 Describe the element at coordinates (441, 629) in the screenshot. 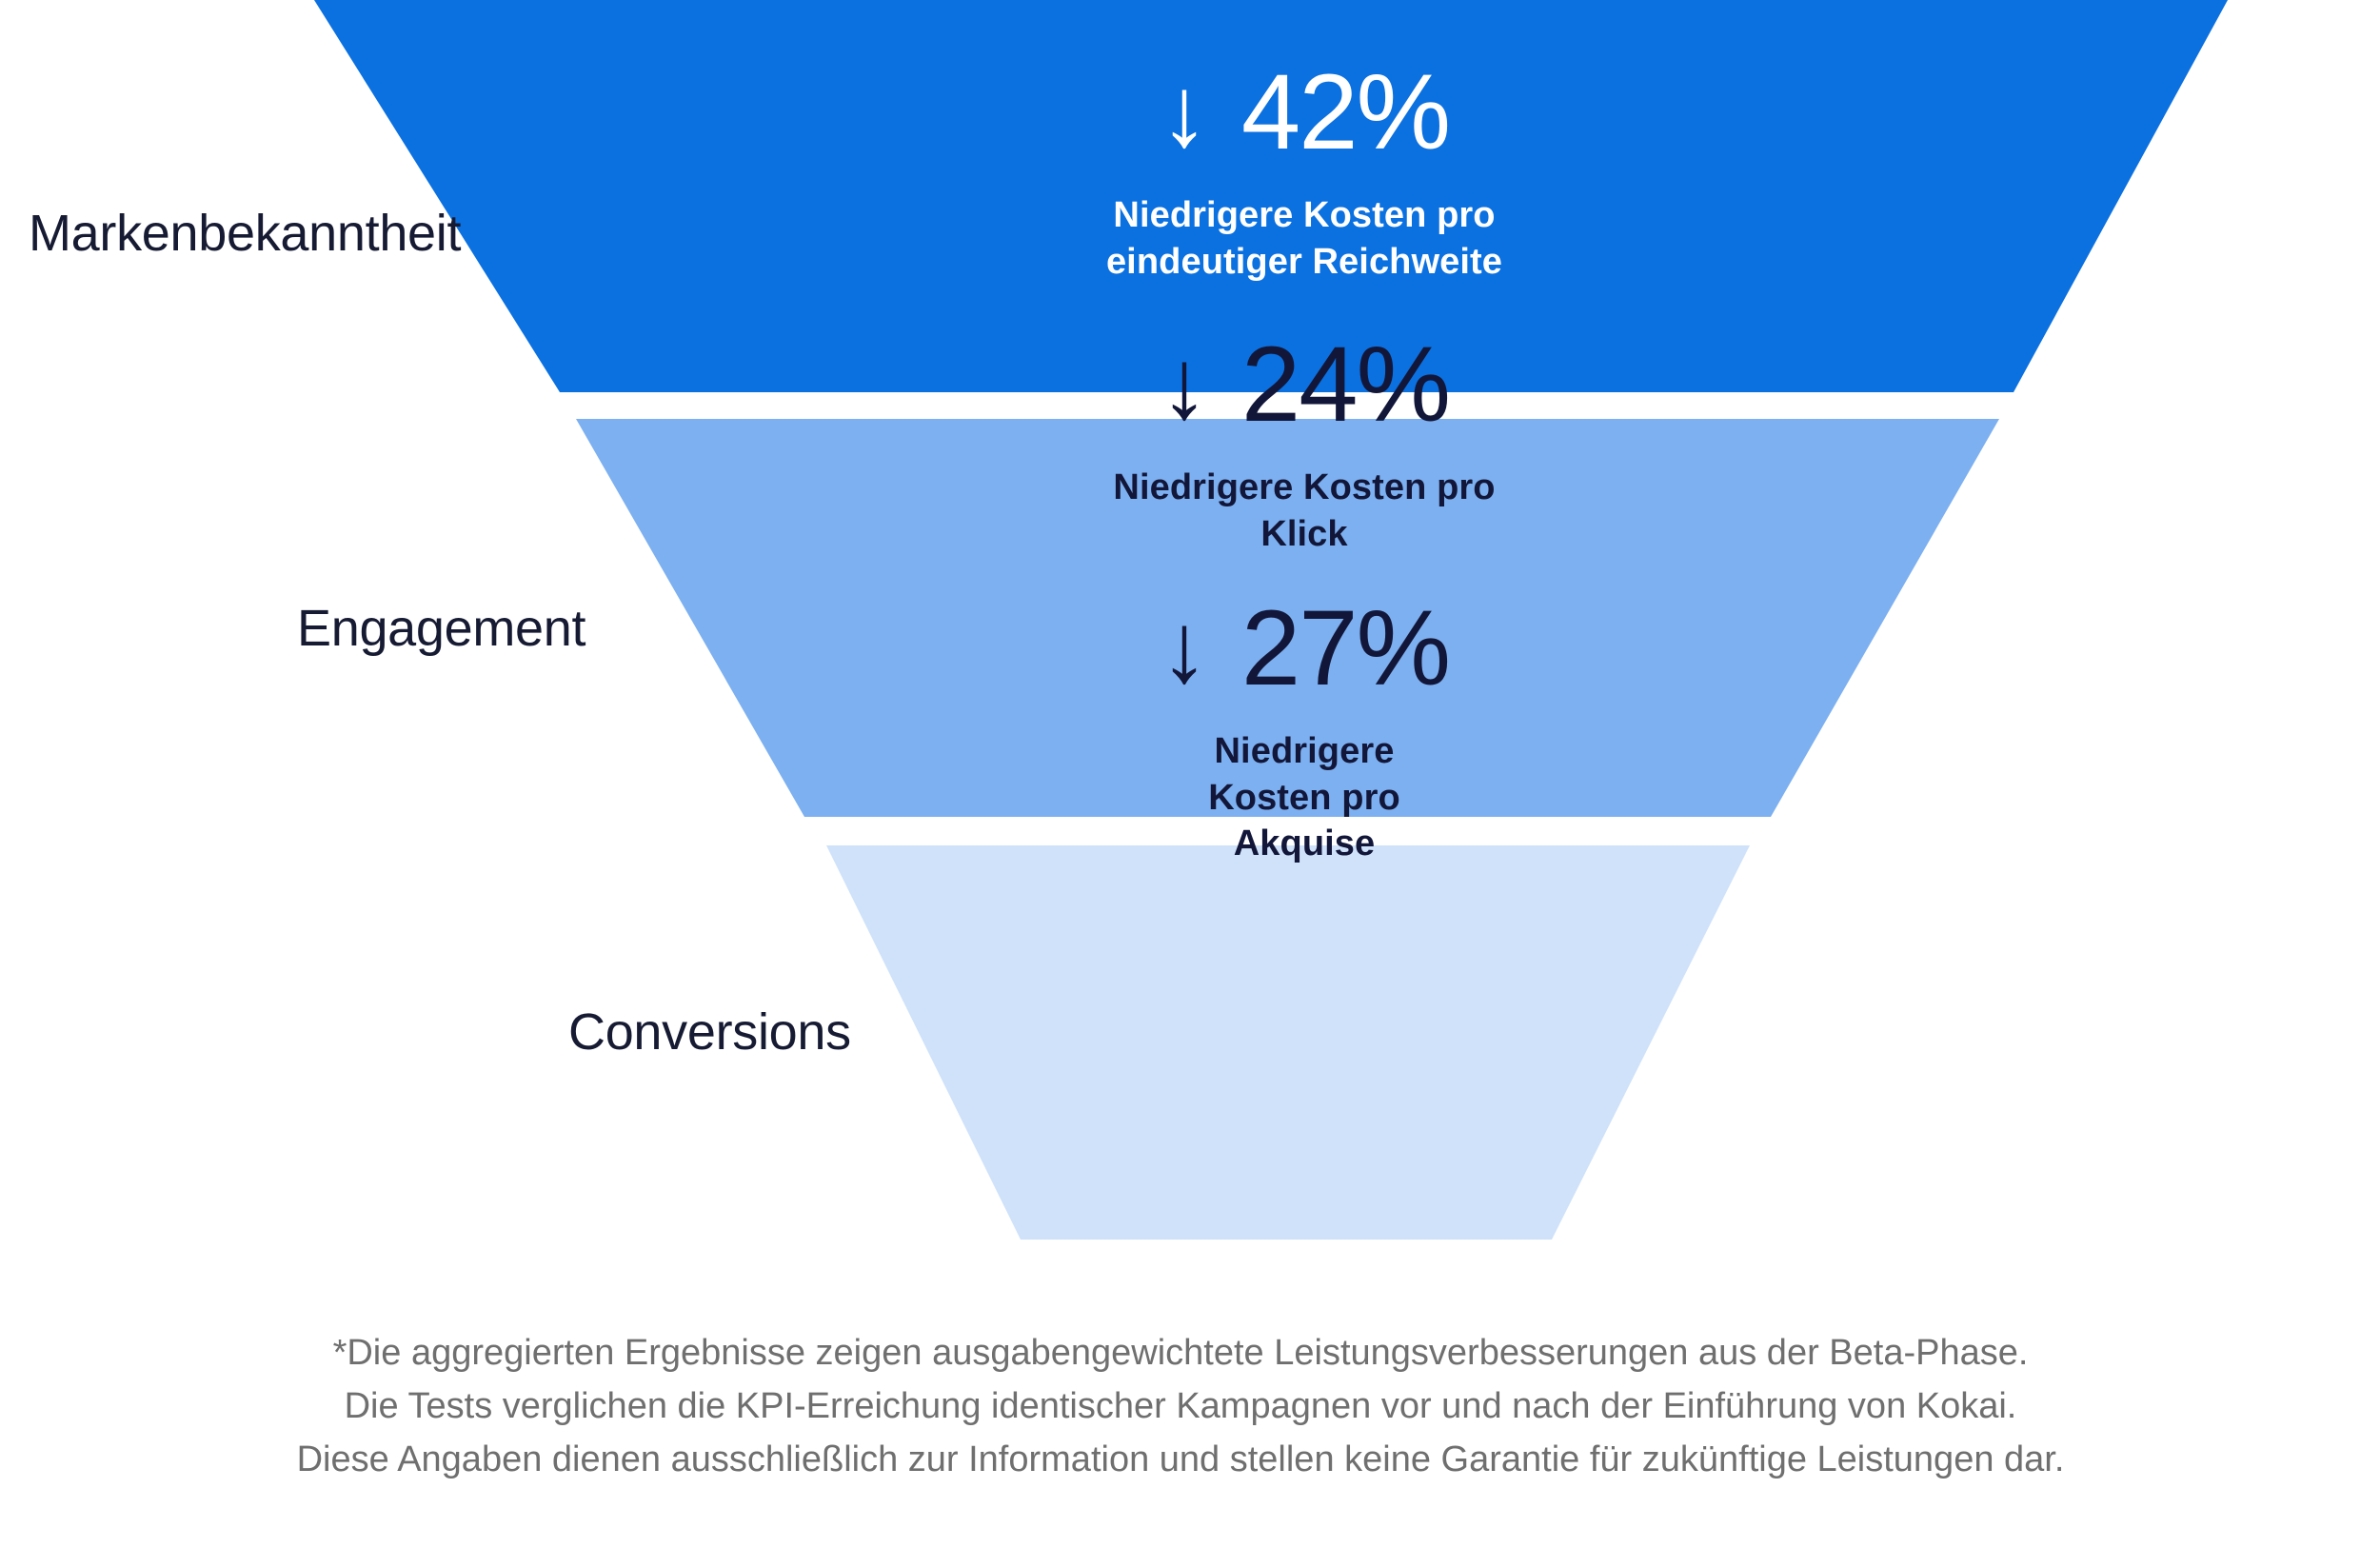

I see `stage-label-engagement: Engagement` at that location.